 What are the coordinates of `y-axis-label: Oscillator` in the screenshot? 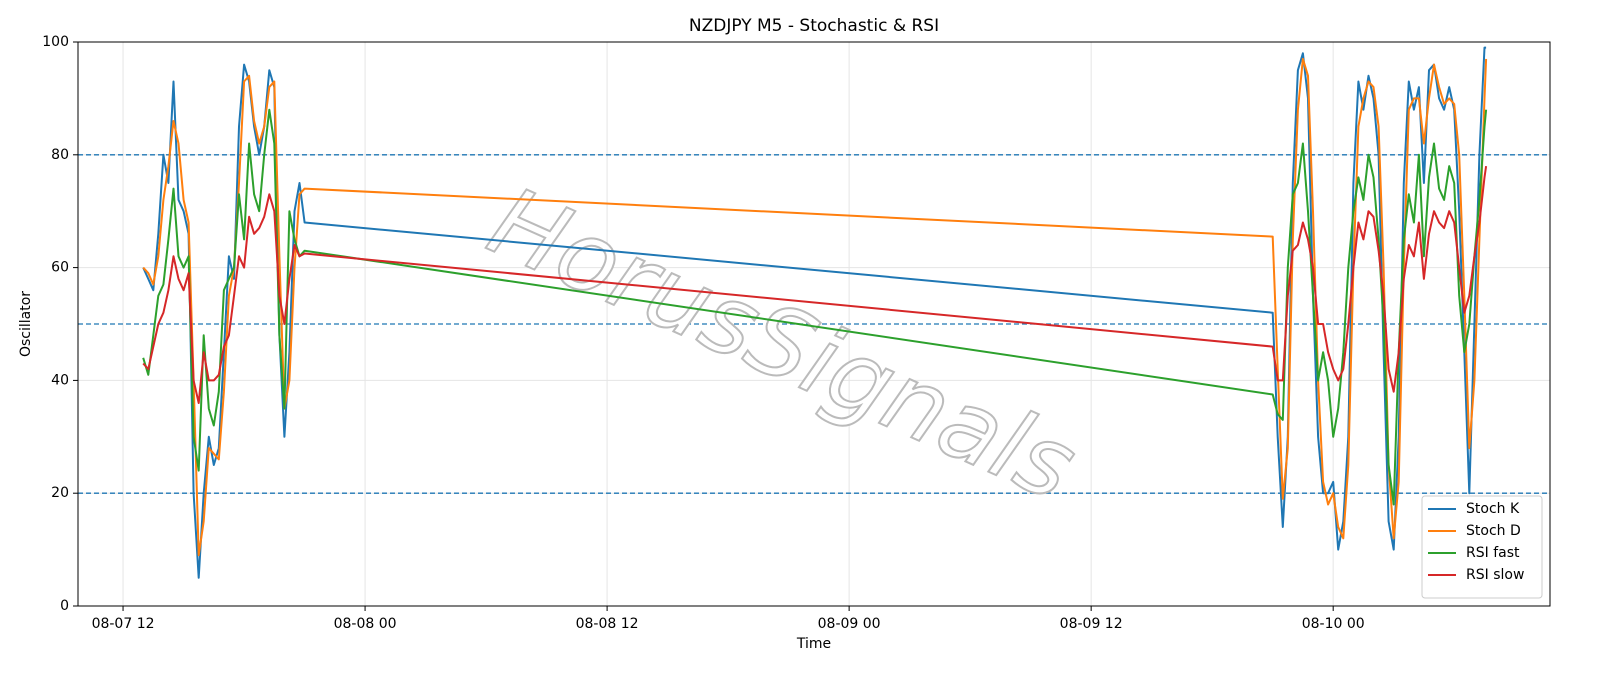 It's located at (26, 324).